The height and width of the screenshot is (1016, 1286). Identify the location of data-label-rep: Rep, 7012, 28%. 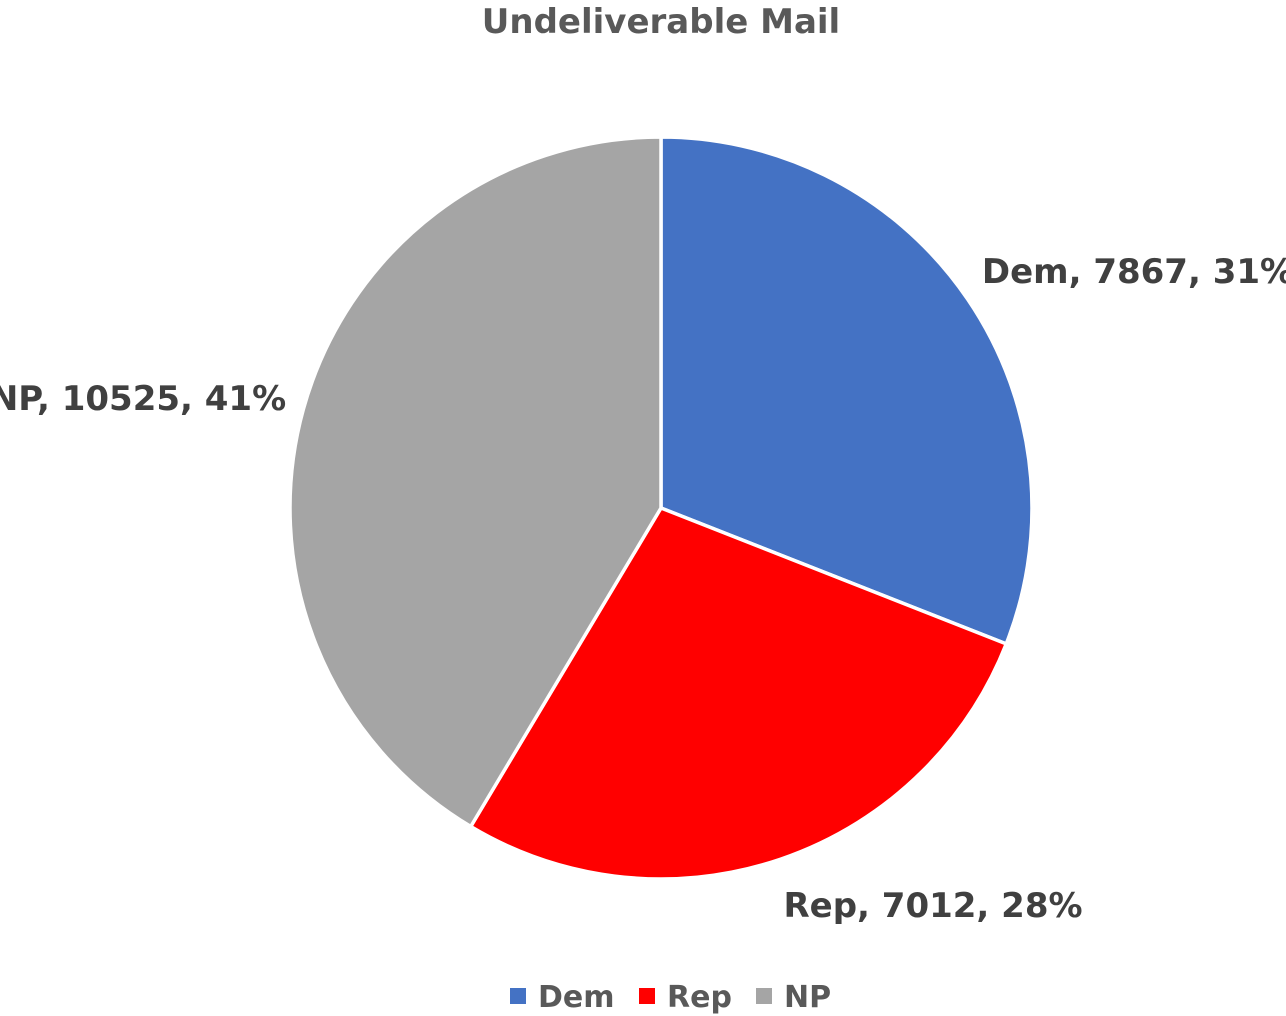
(932, 906).